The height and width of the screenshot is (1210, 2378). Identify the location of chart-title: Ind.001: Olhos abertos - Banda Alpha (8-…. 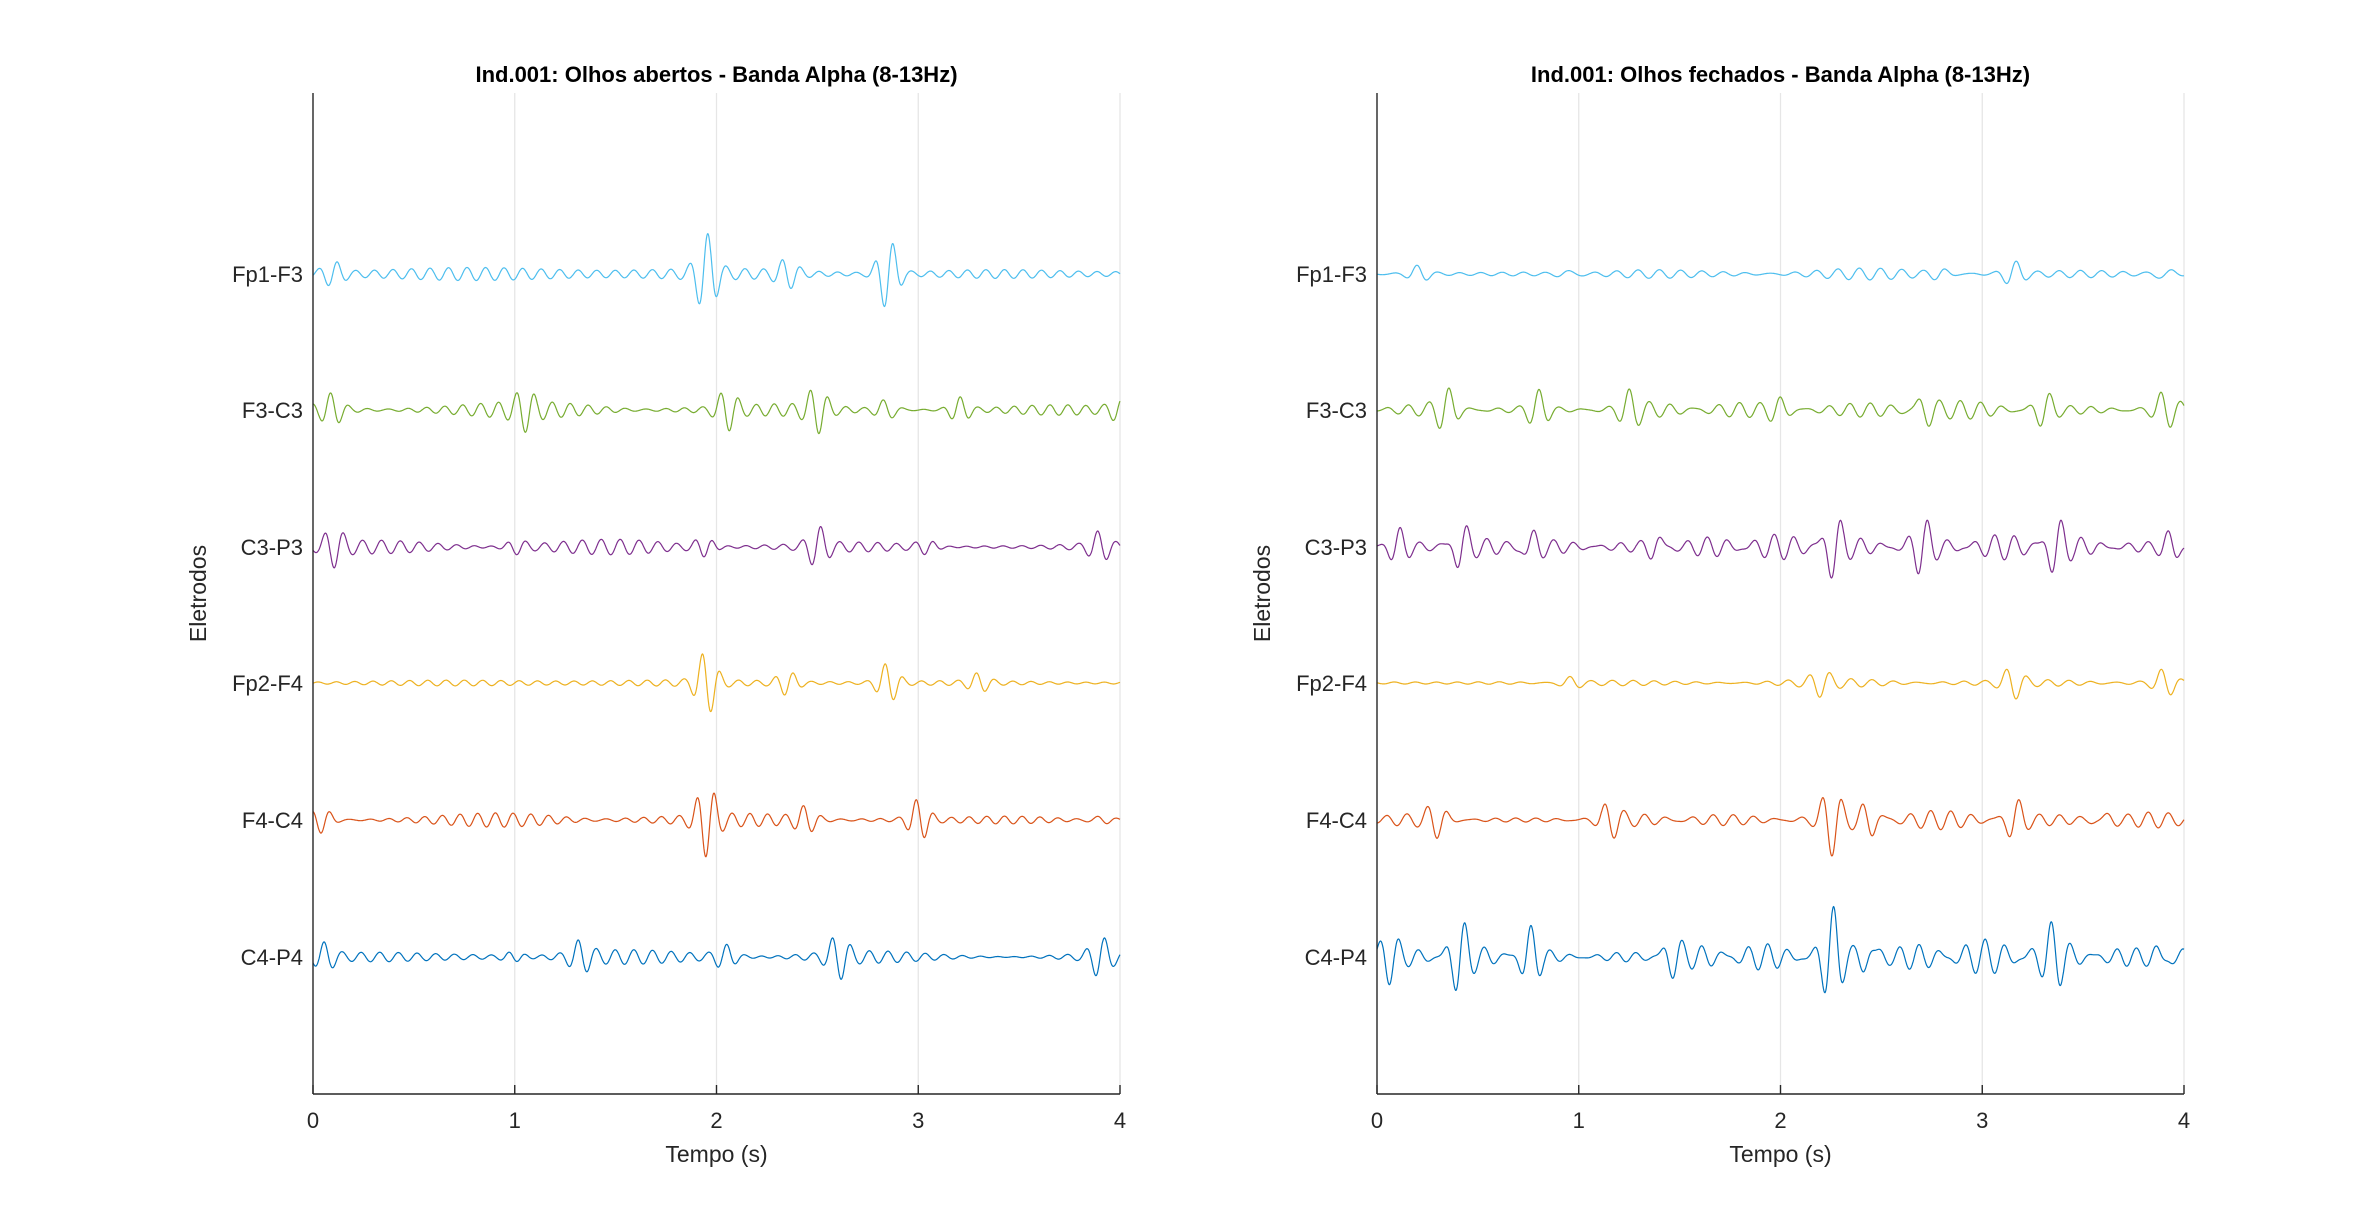
(716, 74).